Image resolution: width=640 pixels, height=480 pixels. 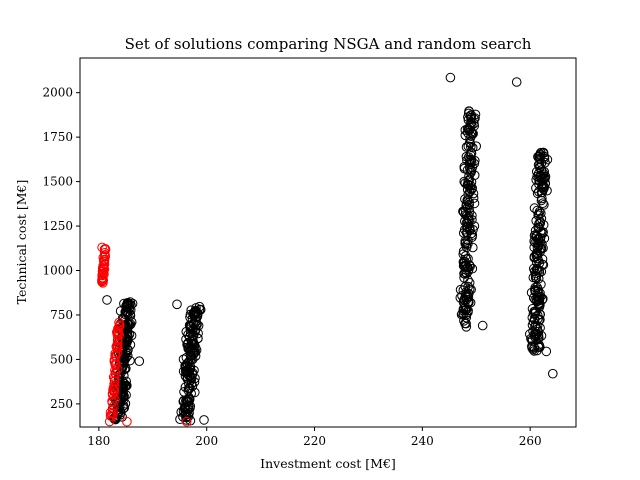 I want to click on y-tick-label: 750, so click(x=61, y=315).